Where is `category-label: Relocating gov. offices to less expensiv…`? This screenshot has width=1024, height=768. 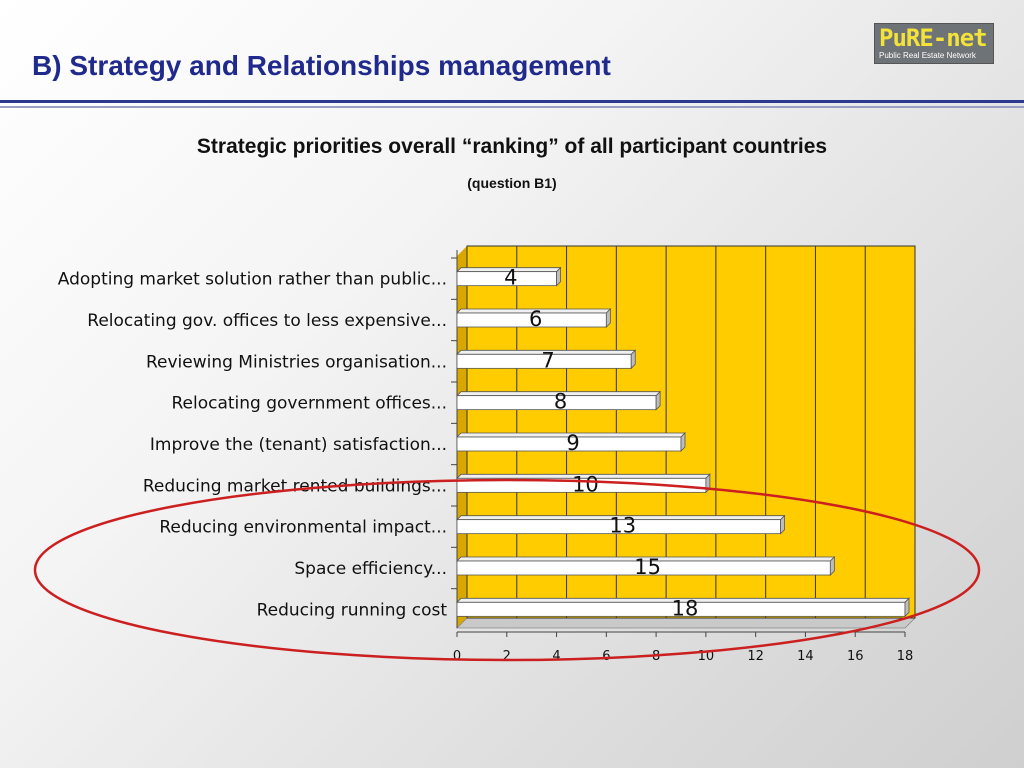 category-label: Relocating gov. offices to less expensiv… is located at coordinates (267, 321).